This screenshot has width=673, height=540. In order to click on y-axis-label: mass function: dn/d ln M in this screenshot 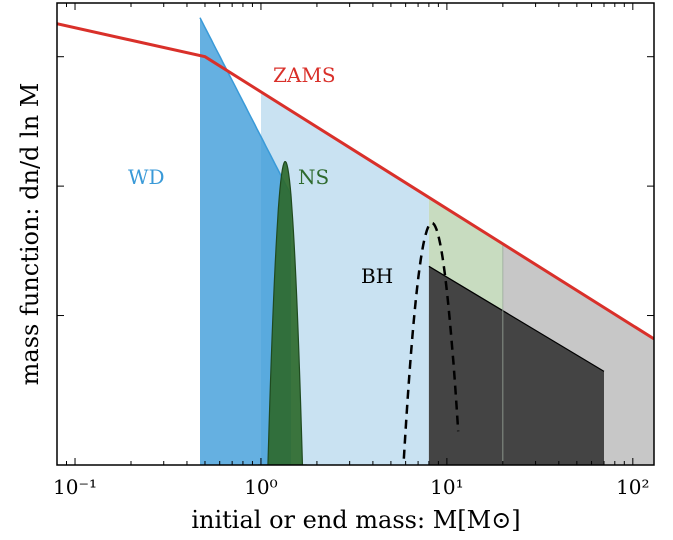, I will do `click(30, 234)`.